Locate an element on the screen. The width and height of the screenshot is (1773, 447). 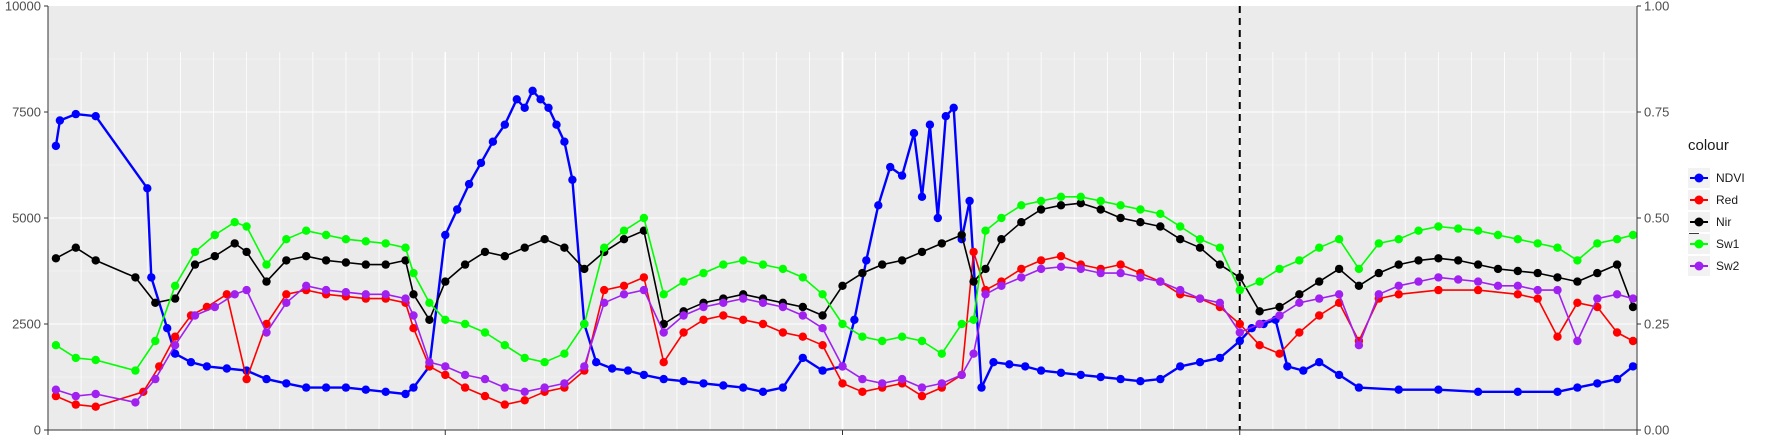
legend-label: NDVI is located at coordinates (1730, 178).